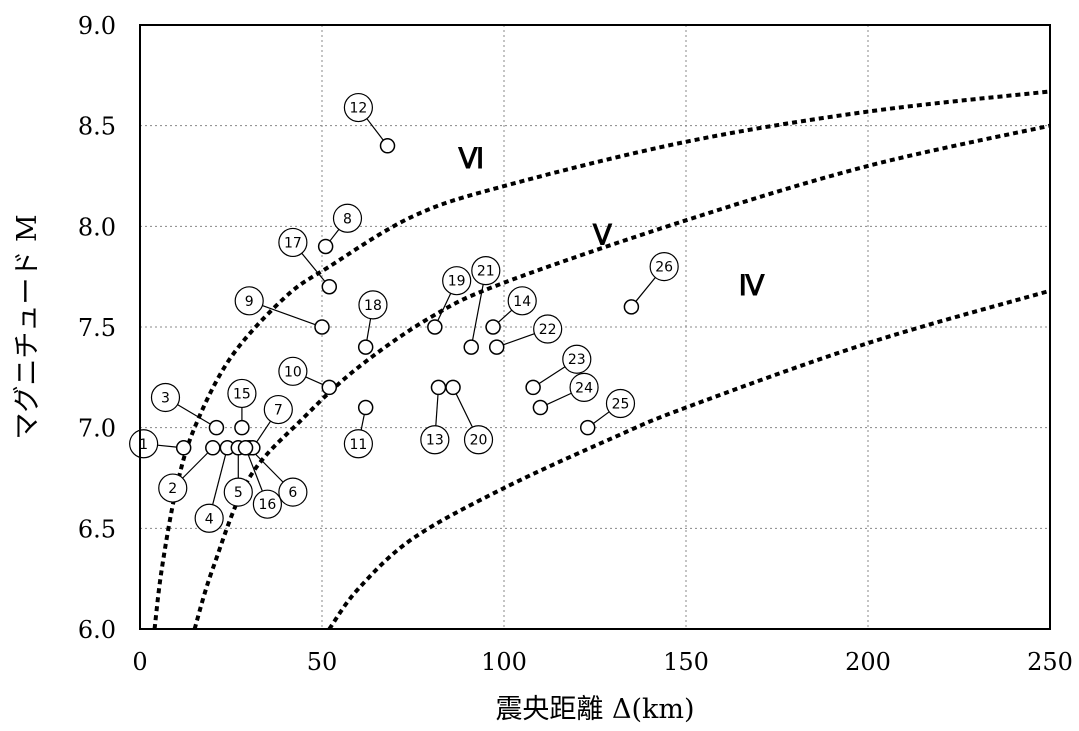 The height and width of the screenshot is (731, 1079). Describe the element at coordinates (594, 709) in the screenshot. I see `x-axis-label: 震央距離 Δ(km)` at that location.